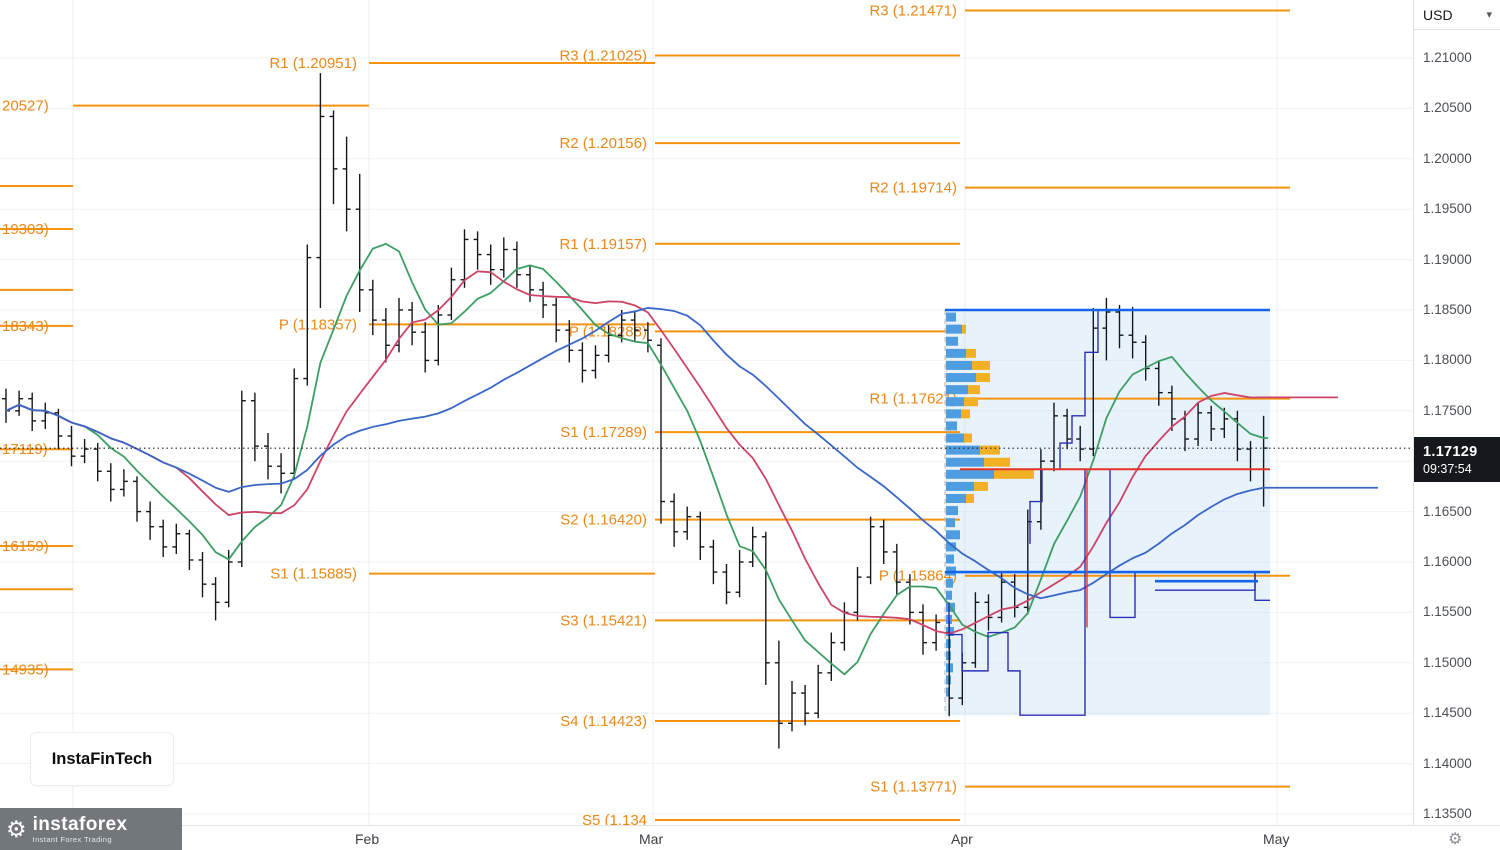 This screenshot has width=1500, height=850. Describe the element at coordinates (962, 839) in the screenshot. I see `time-axis-month-apr: Apr` at that location.